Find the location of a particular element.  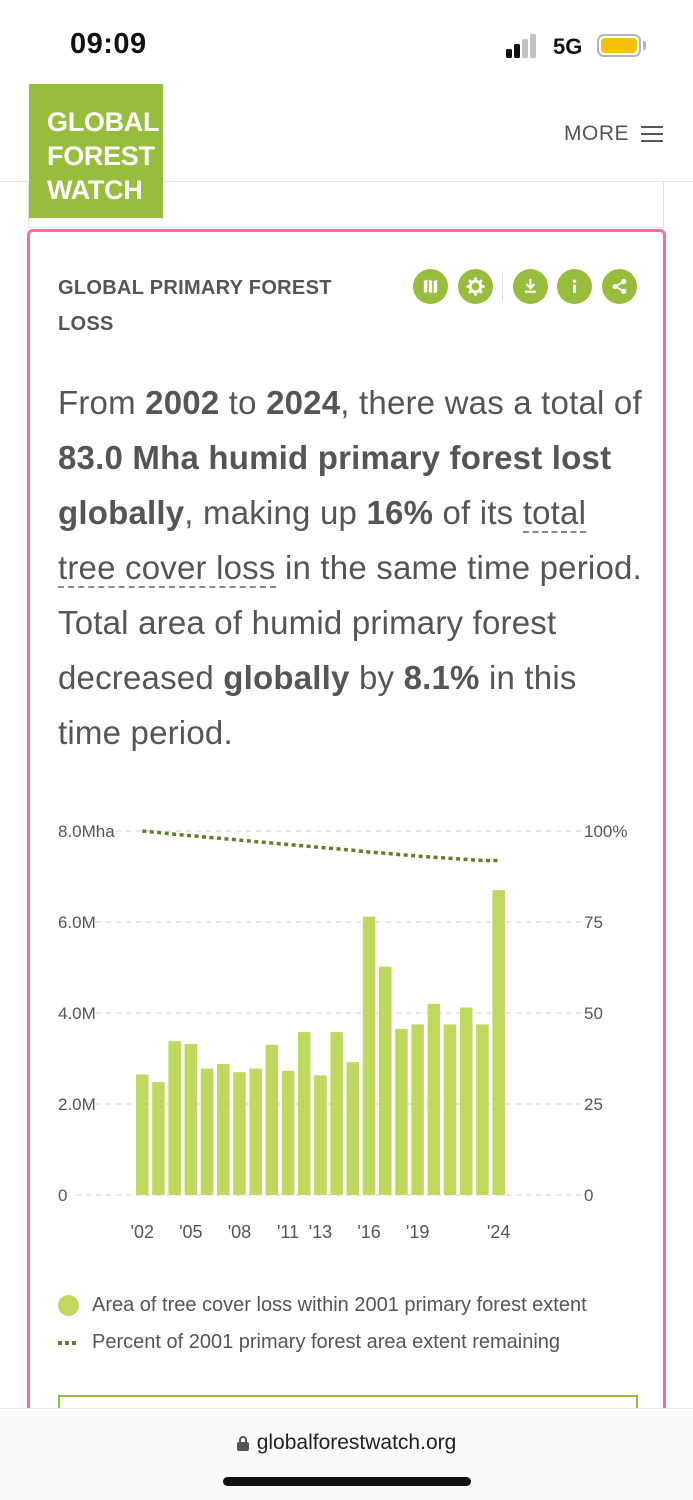

x-tick-label: '16 is located at coordinates (368, 1232).